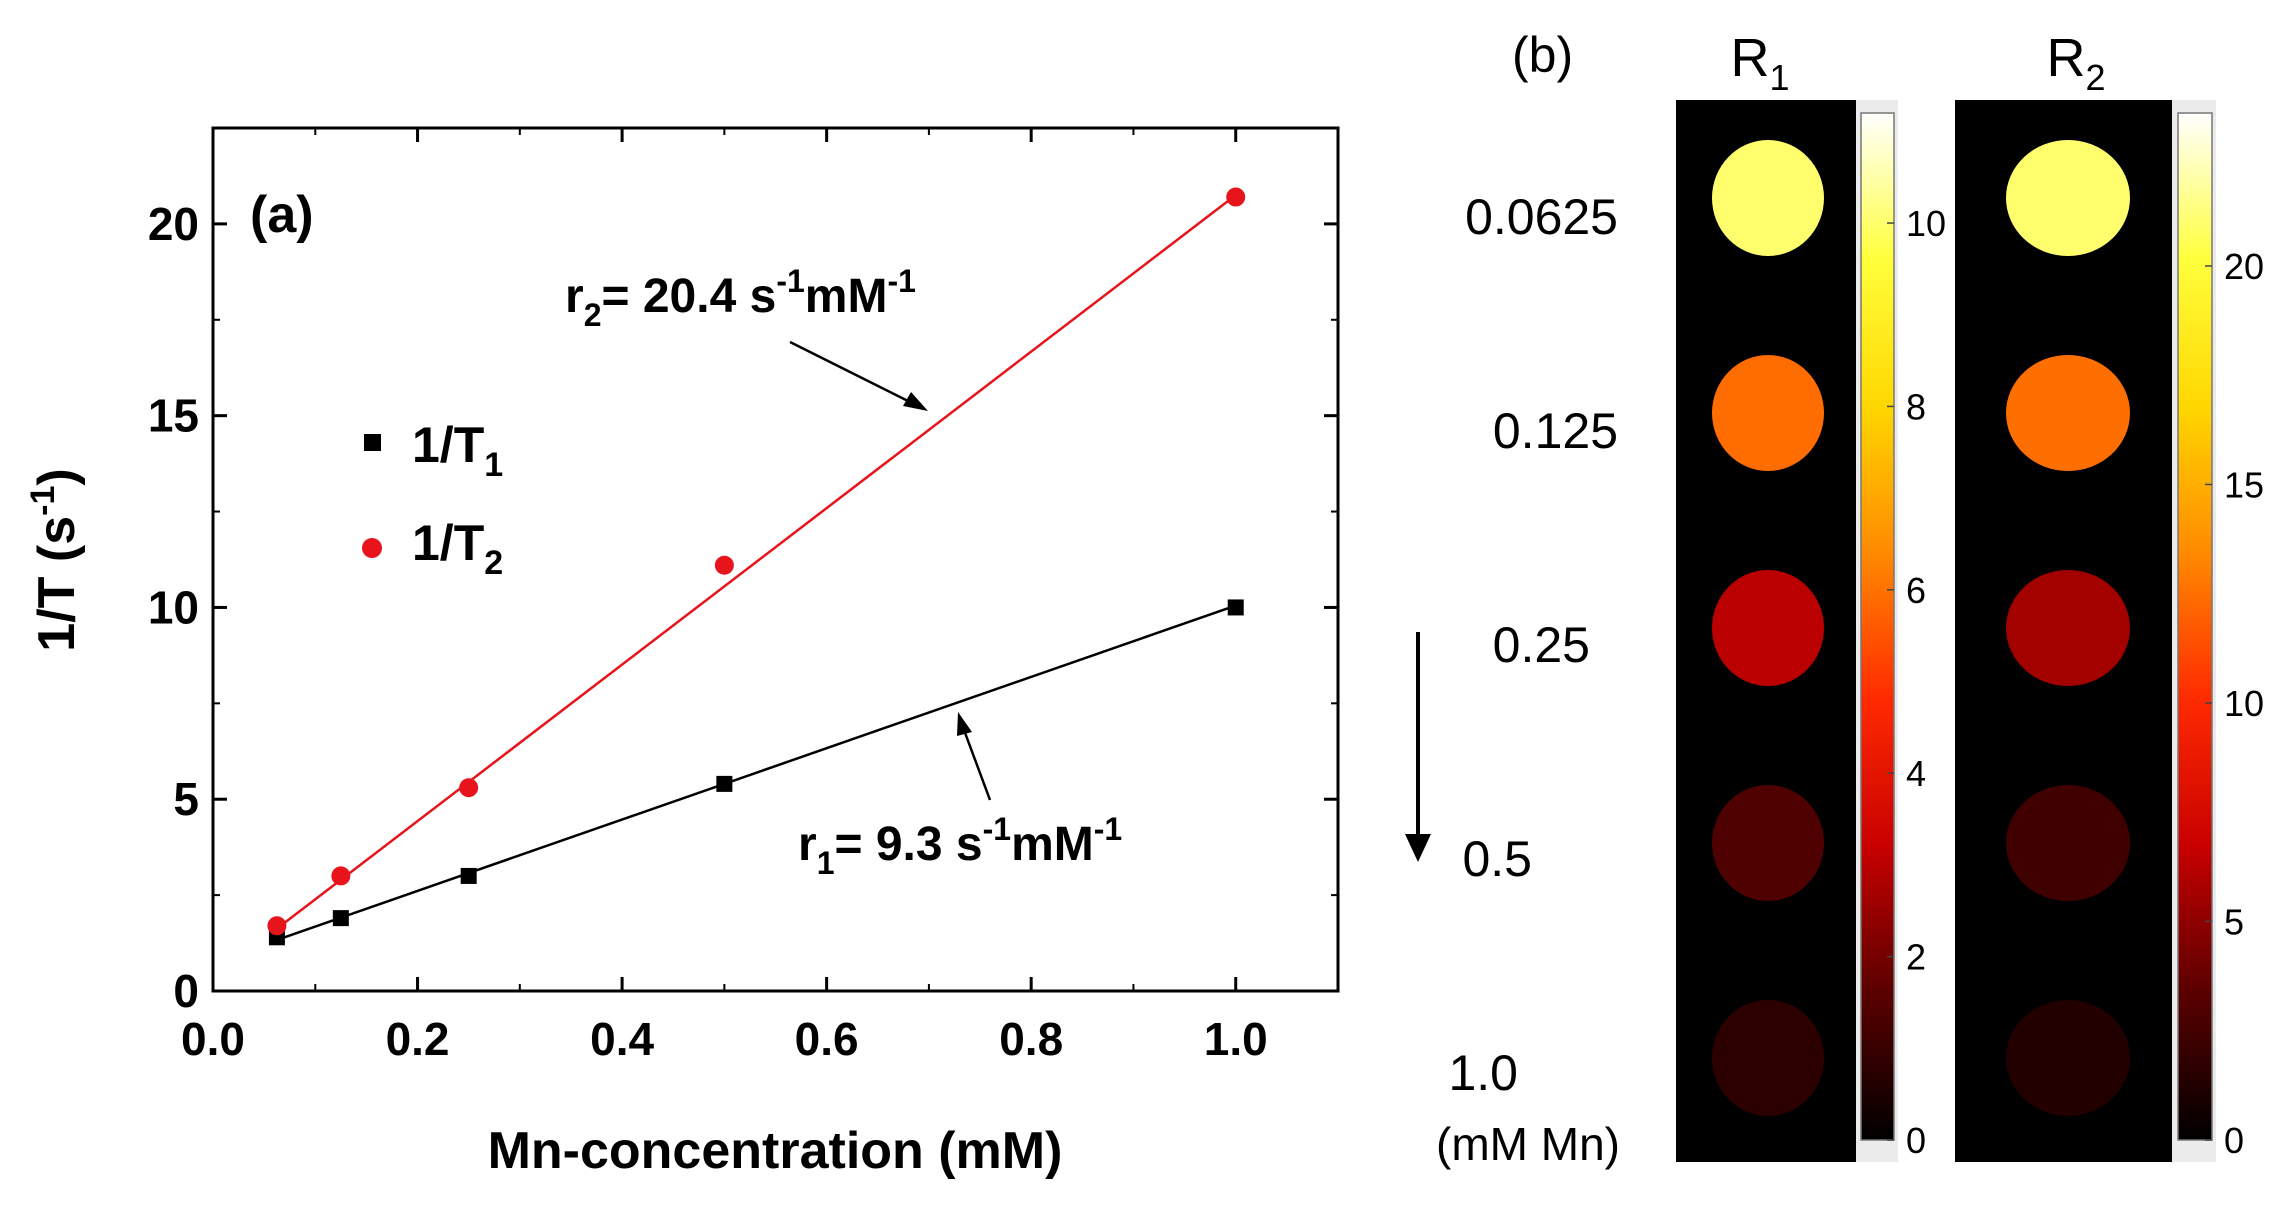 The width and height of the screenshot is (2288, 1209). Describe the element at coordinates (960, 846) in the screenshot. I see `annotation-r1-text: r1= 9.3 s-1mM-1` at that location.